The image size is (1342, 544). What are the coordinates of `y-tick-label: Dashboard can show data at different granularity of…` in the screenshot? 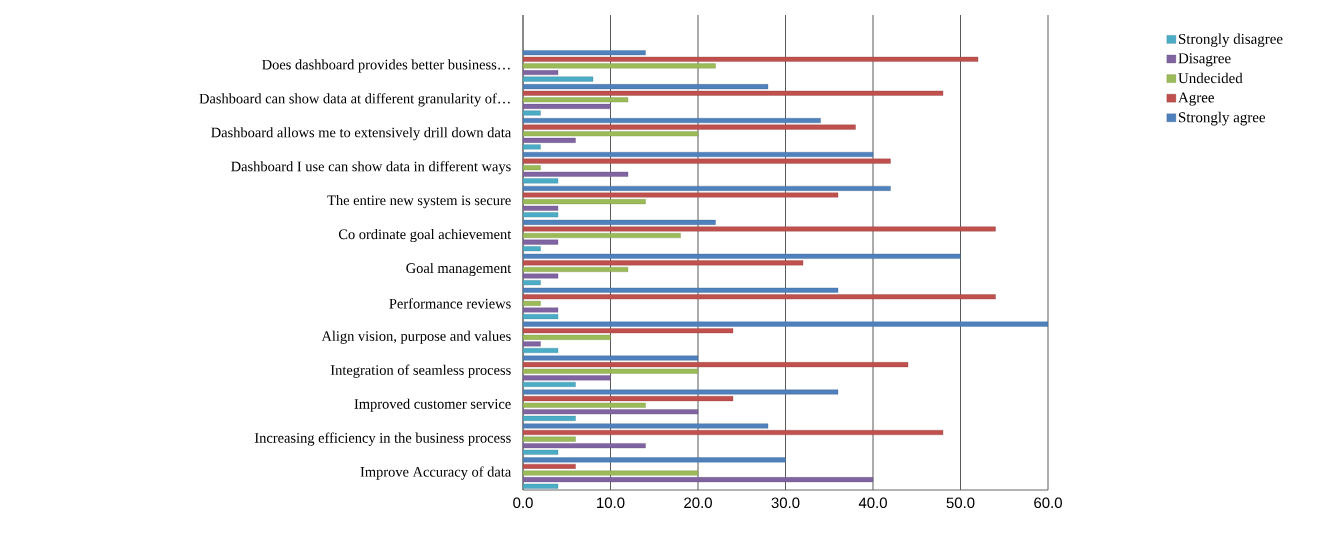 It's located at (354, 100).